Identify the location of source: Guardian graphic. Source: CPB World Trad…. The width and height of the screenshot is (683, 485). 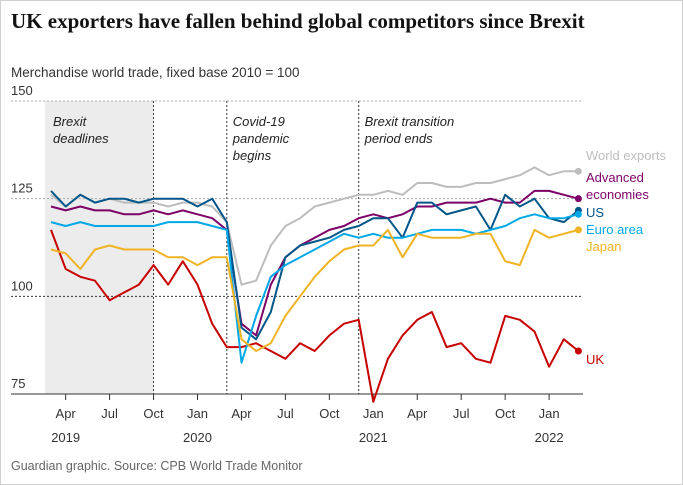
(157, 466).